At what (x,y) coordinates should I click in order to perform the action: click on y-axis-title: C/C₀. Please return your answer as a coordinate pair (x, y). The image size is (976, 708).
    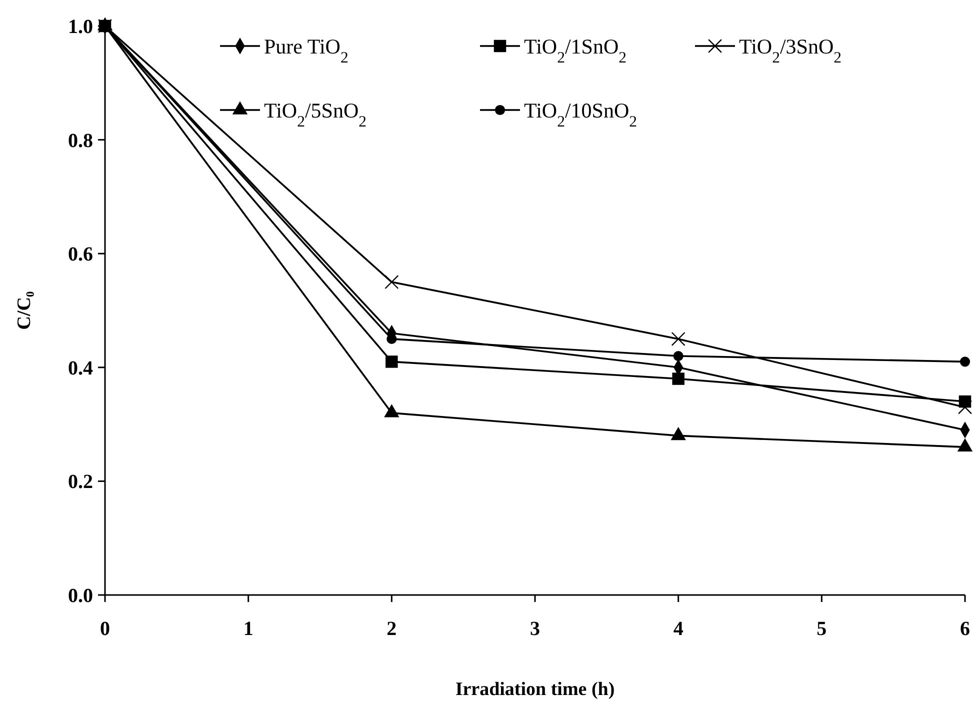
    Looking at the image, I should click on (24, 310).